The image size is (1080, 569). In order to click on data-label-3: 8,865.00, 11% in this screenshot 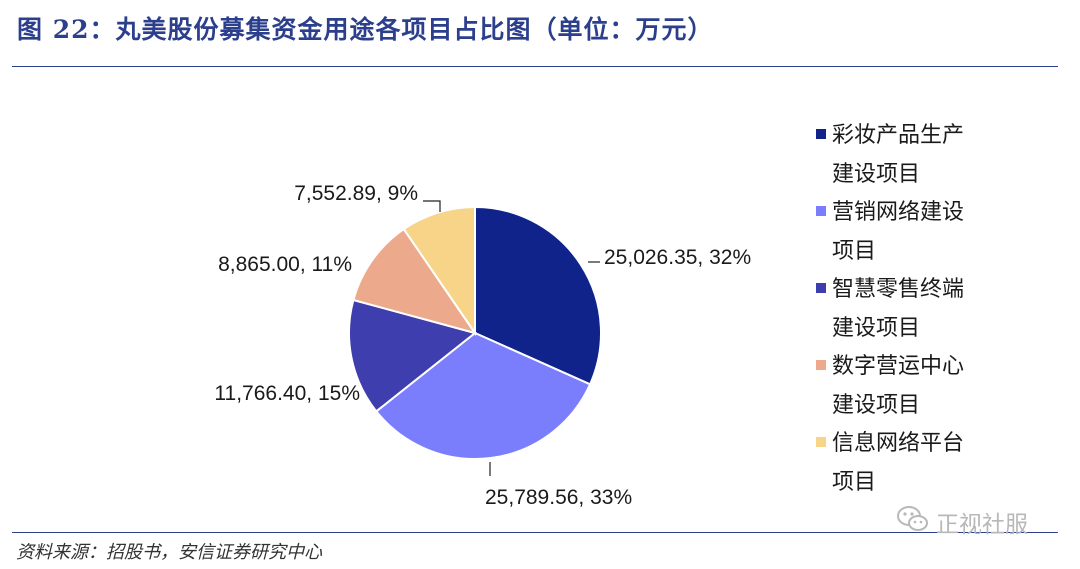, I will do `click(285, 264)`.